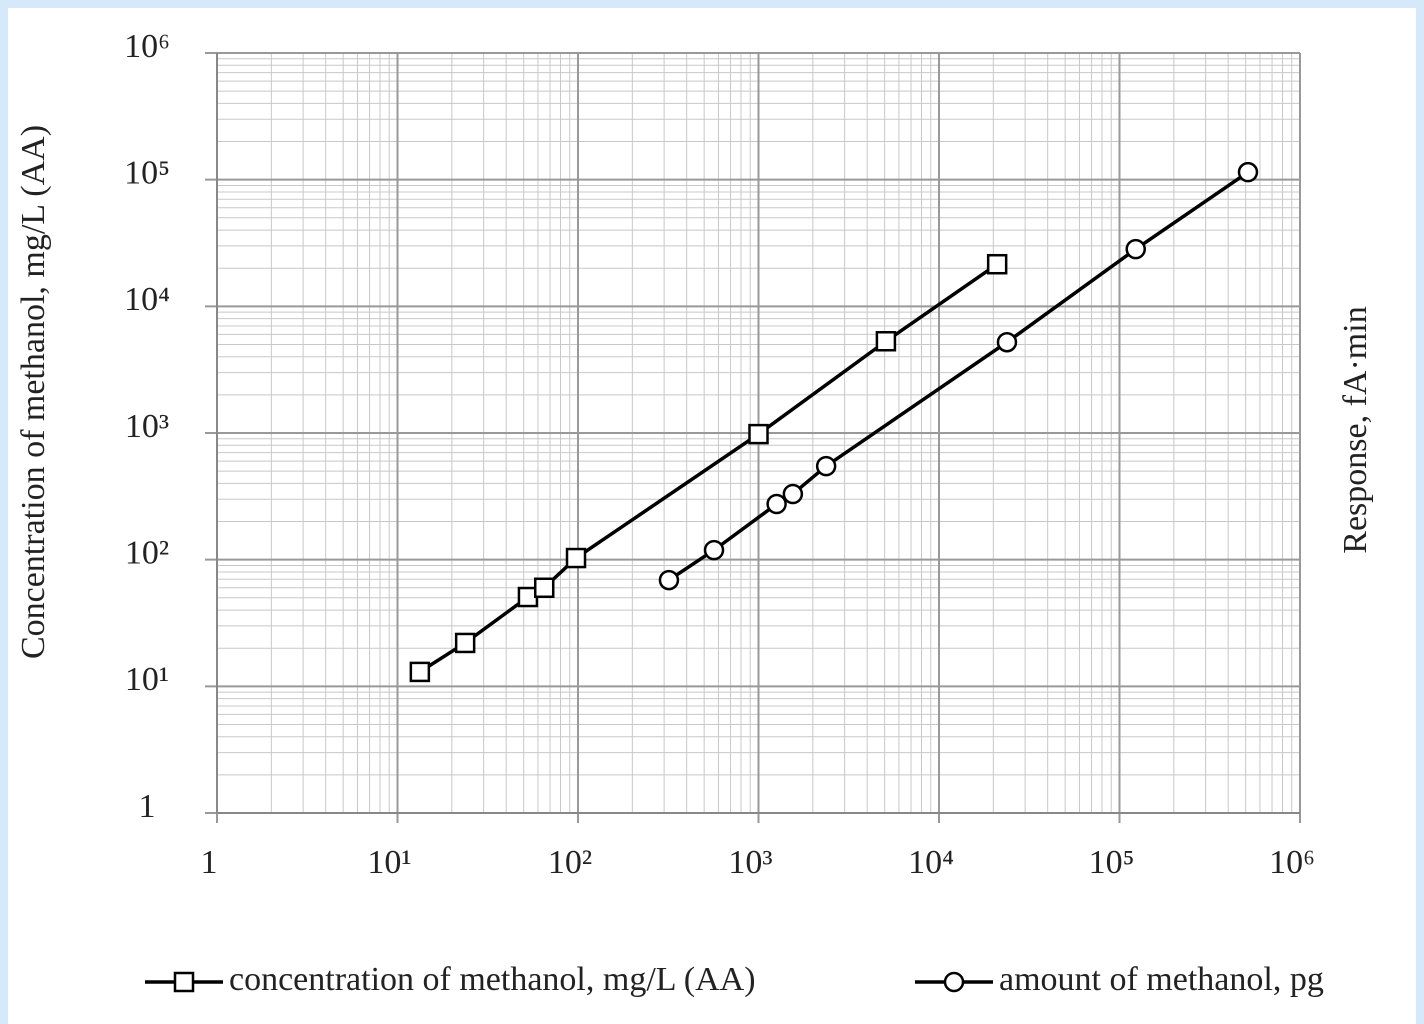 The height and width of the screenshot is (1024, 1424). What do you see at coordinates (147, 679) in the screenshot?
I see `y-tick-label: 10¹` at bounding box center [147, 679].